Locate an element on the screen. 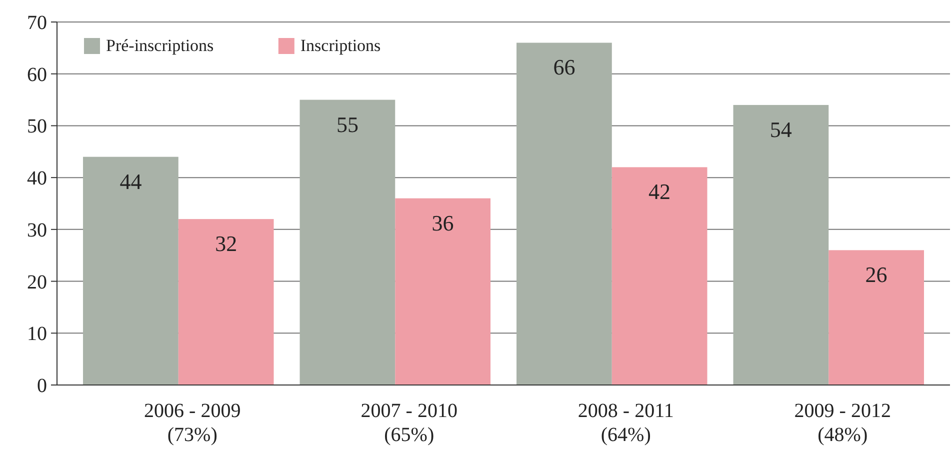 This screenshot has width=952, height=456. x-tick-label: 2008 - 2011 (64%) is located at coordinates (626, 423).